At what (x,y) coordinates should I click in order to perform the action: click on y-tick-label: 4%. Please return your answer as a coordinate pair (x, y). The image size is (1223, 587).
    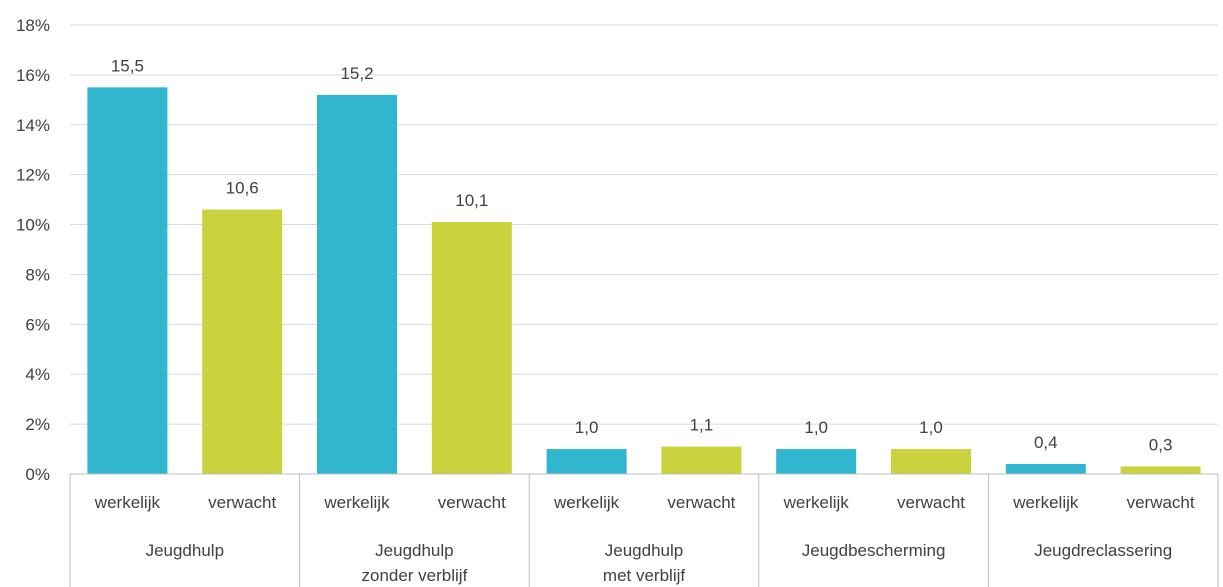
    Looking at the image, I should click on (37, 374).